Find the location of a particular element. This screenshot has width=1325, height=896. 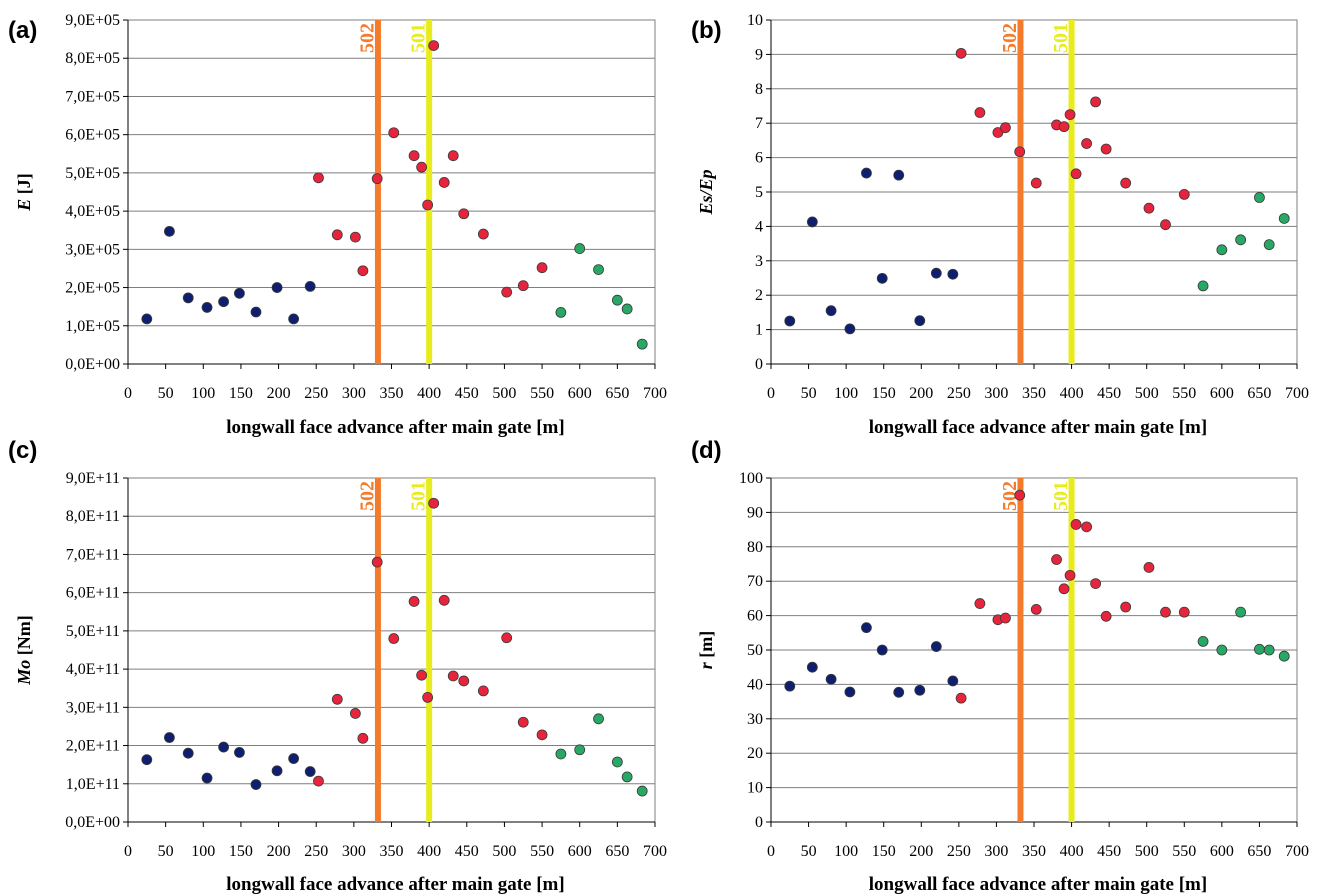

y-axis-title-symbol: Es/Ep is located at coordinates (706, 192).